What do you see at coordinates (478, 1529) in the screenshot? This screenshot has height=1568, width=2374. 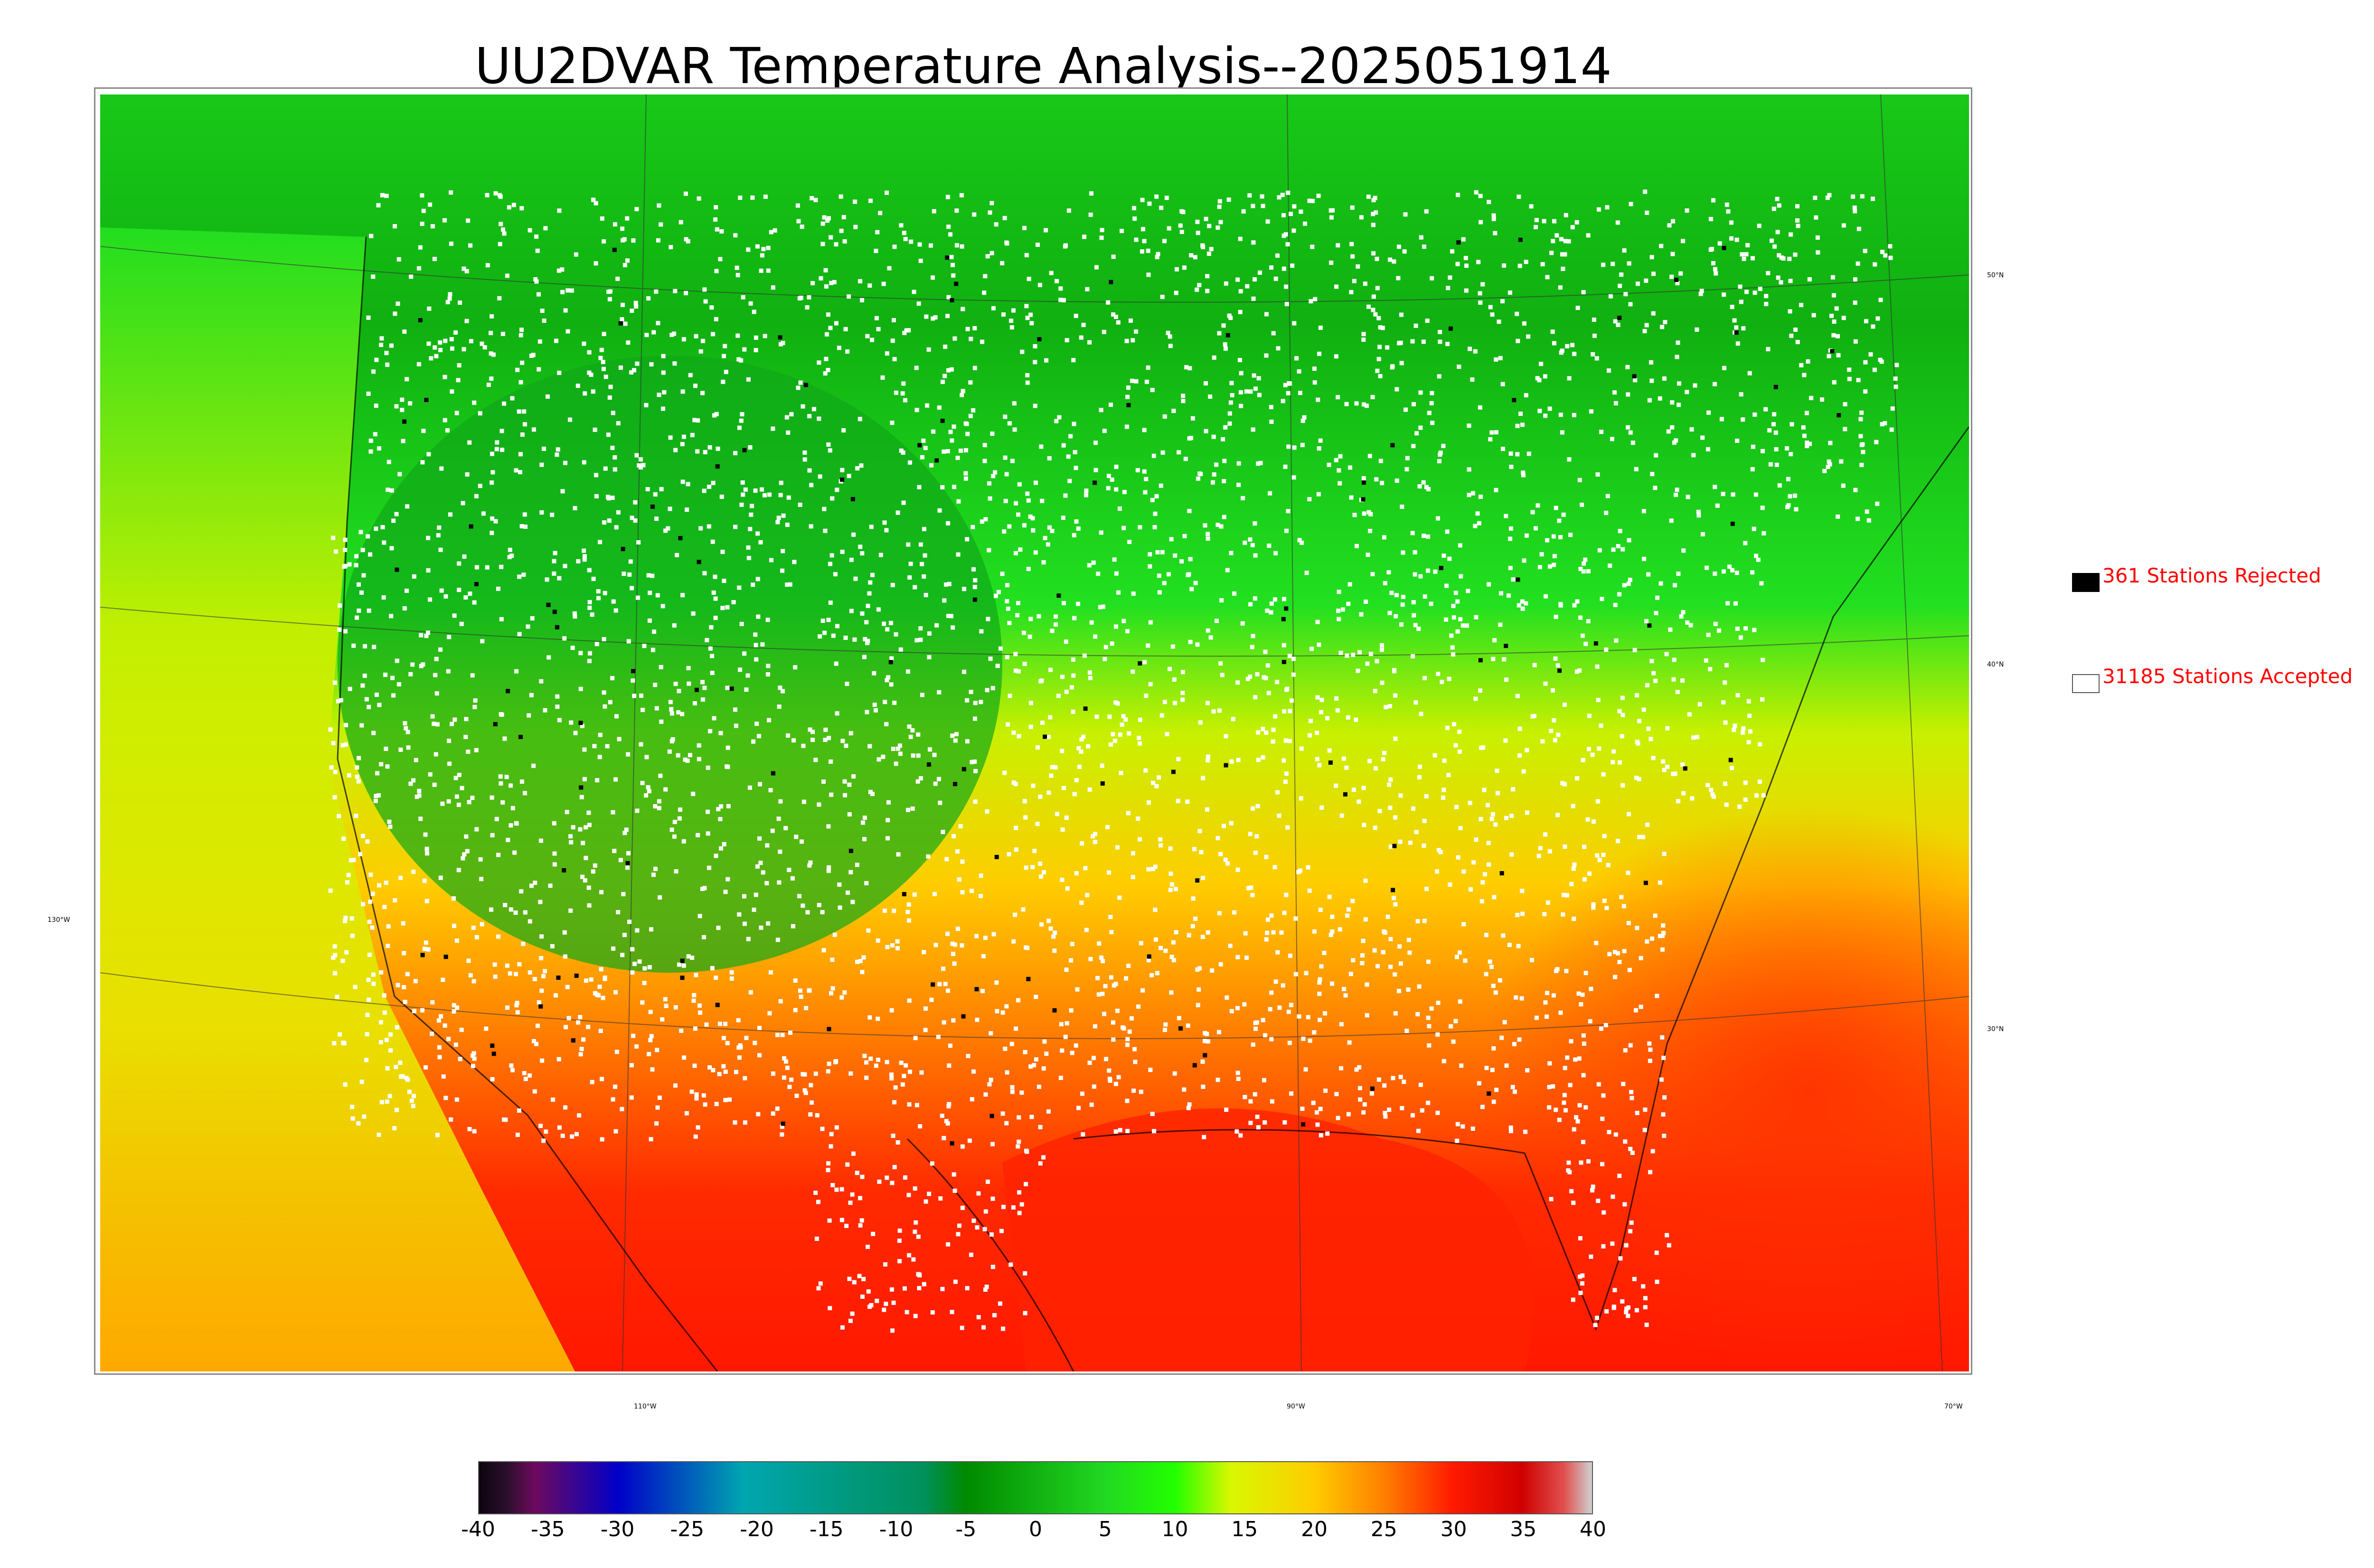 I see `colorbar-tick-label: -40` at bounding box center [478, 1529].